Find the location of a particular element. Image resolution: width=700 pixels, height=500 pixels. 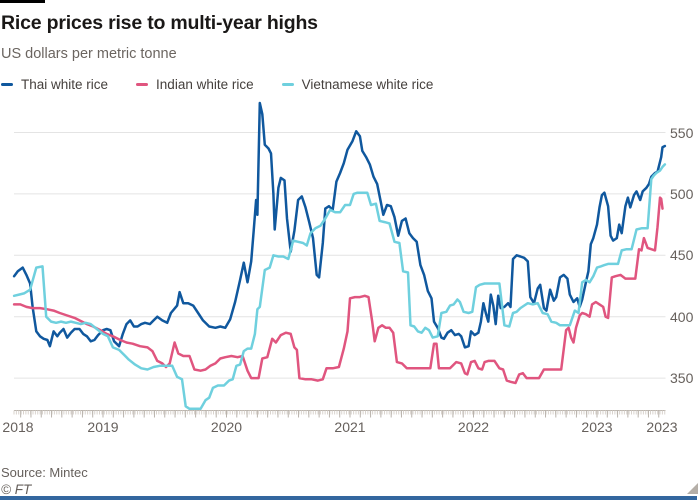

indian-line-swatch-icon is located at coordinates (142, 84).